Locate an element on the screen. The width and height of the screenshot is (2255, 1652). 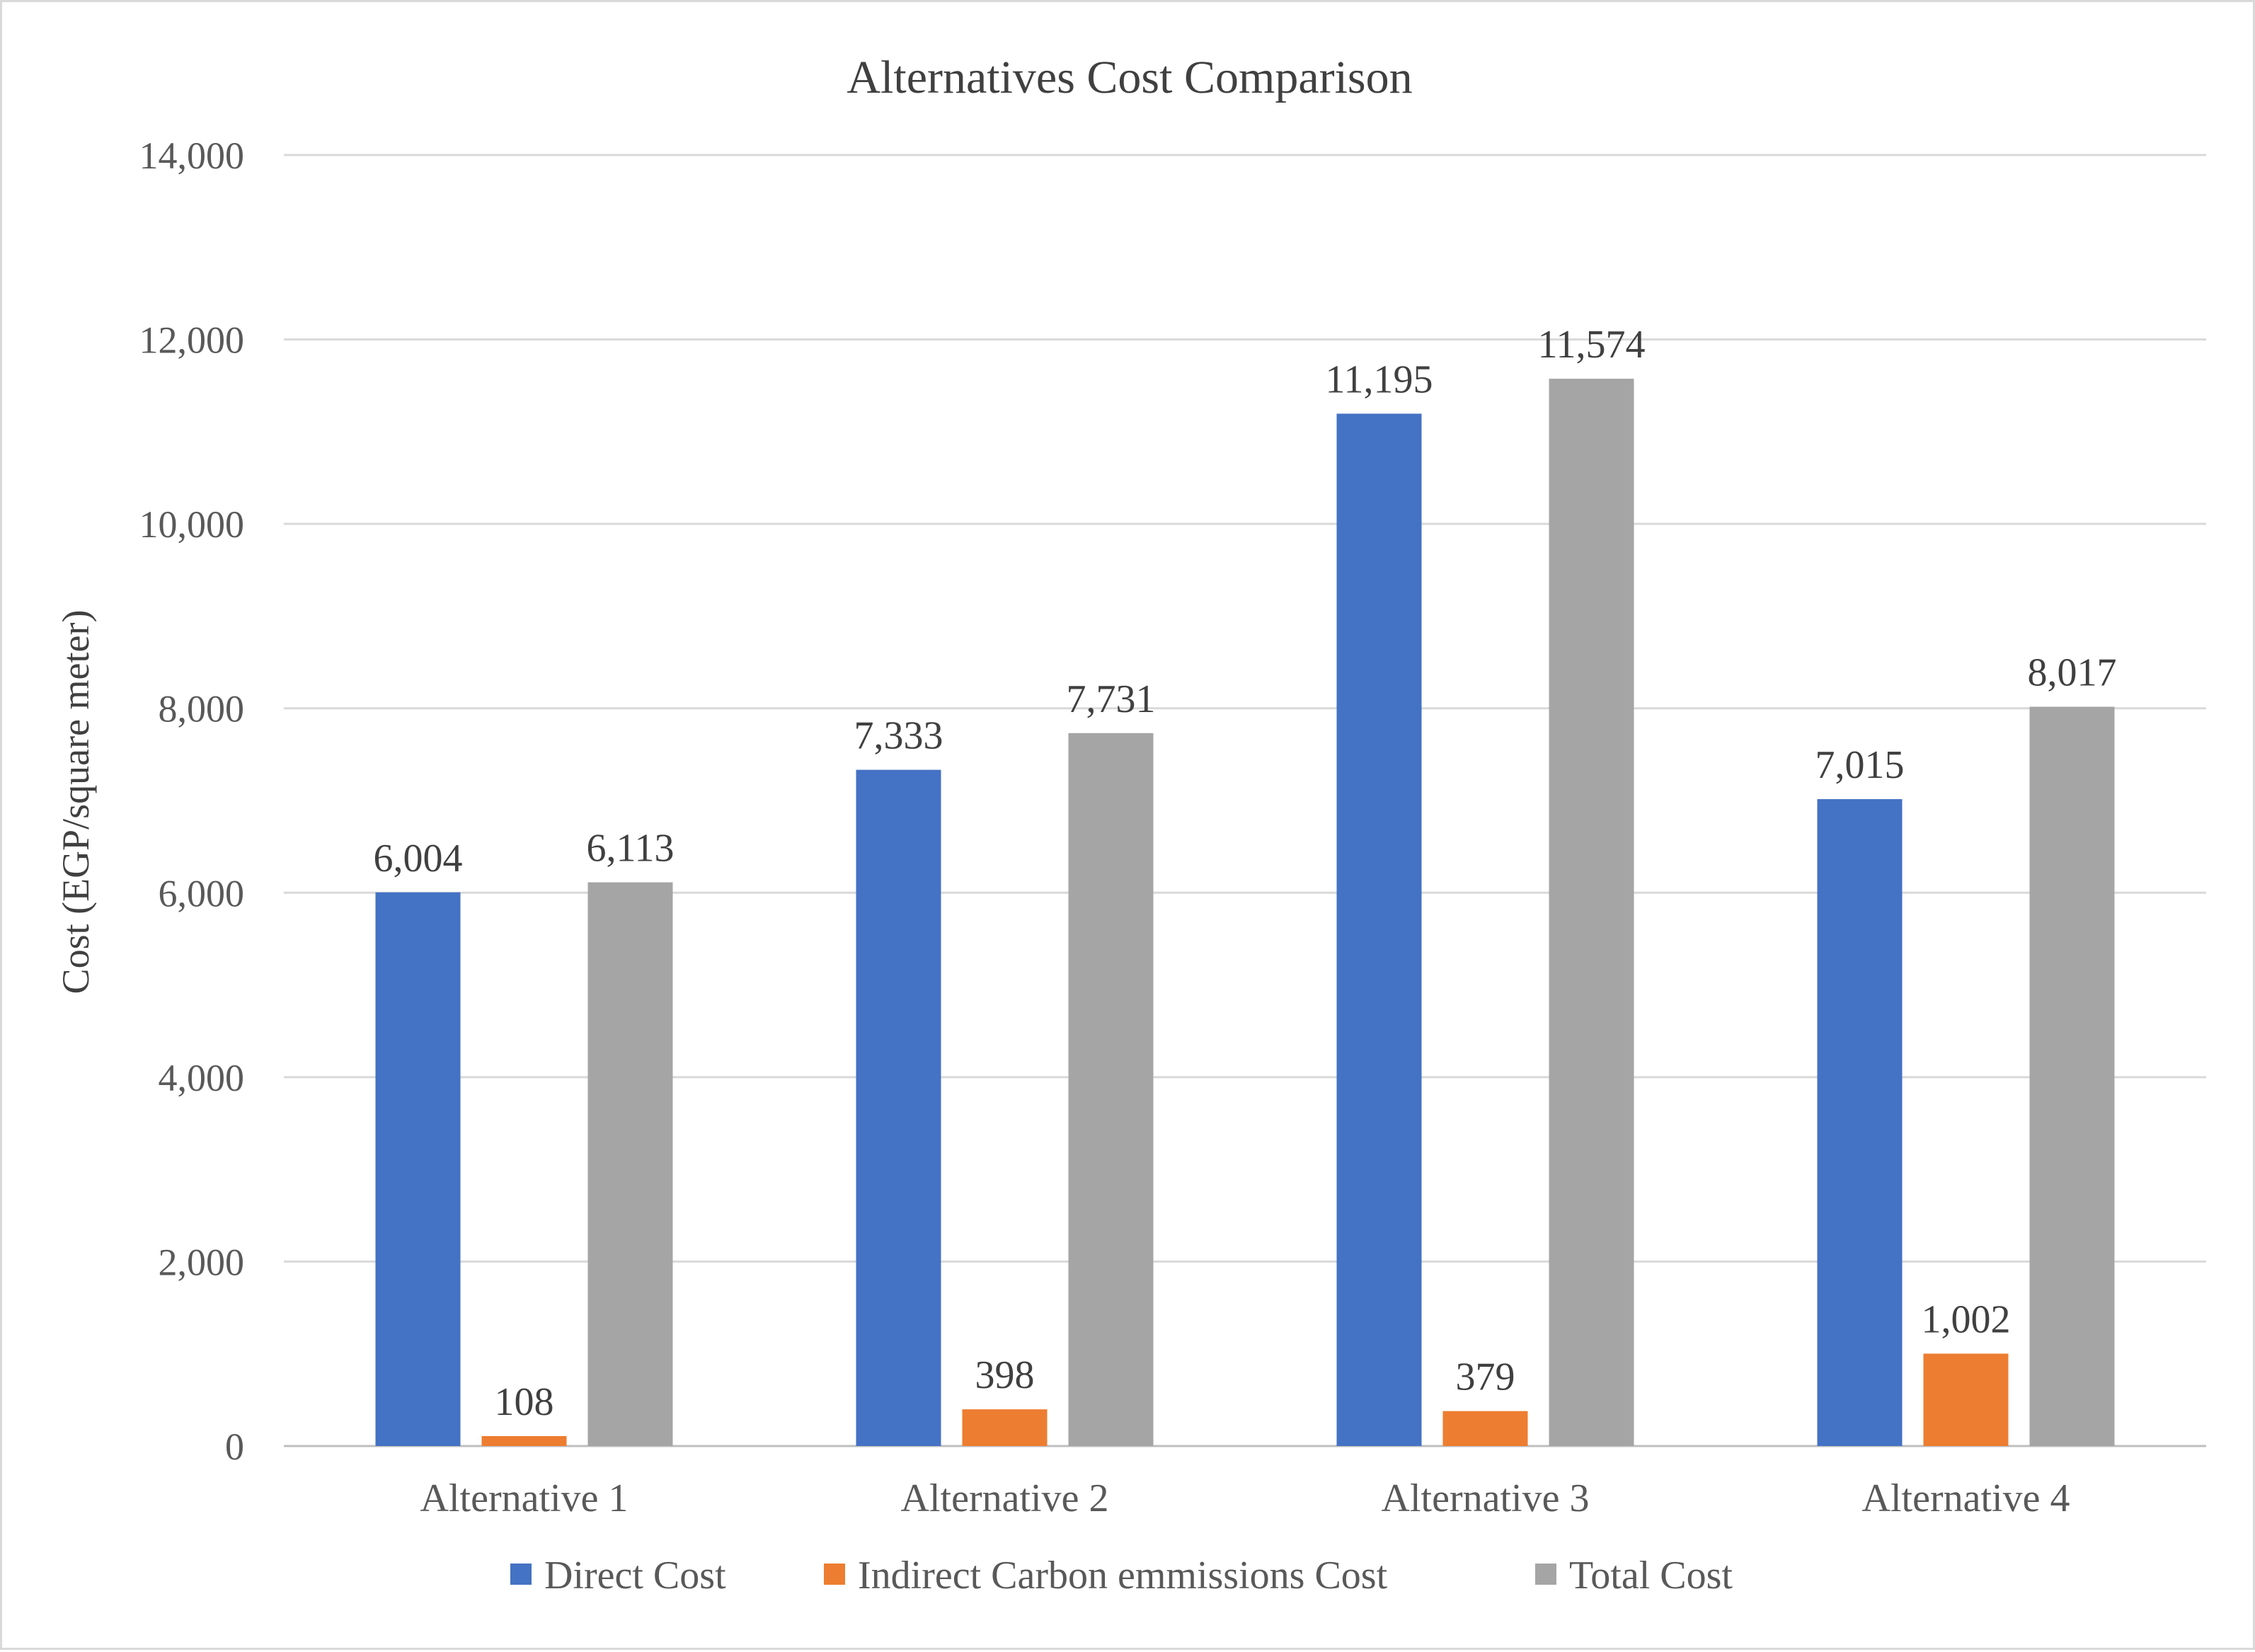
data-label: 7,015 is located at coordinates (1860, 765).